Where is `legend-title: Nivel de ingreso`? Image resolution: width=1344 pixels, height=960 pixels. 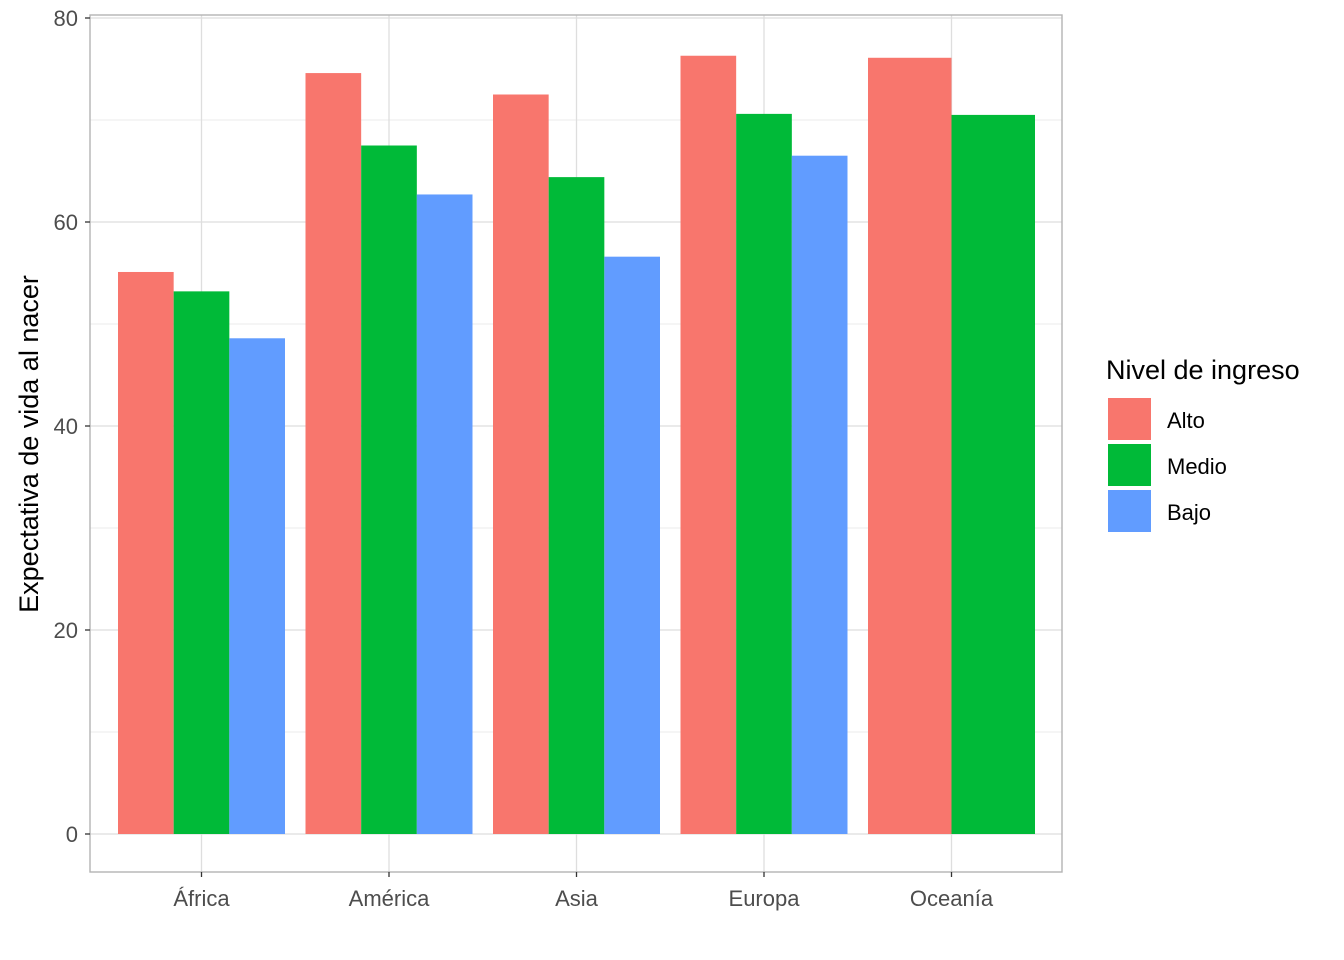 legend-title: Nivel de ingreso is located at coordinates (1203, 370).